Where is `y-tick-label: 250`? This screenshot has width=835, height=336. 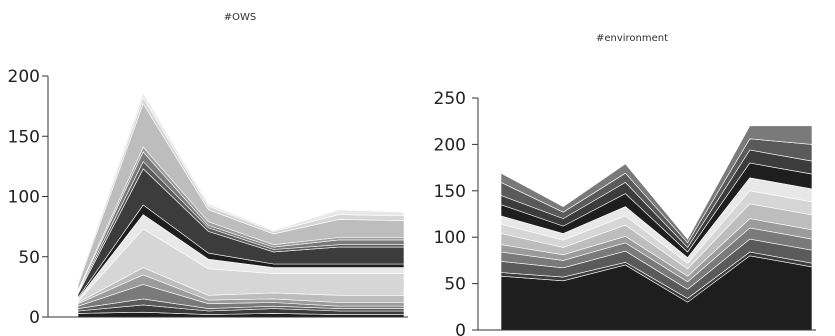 y-tick-label: 250 is located at coordinates (450, 99).